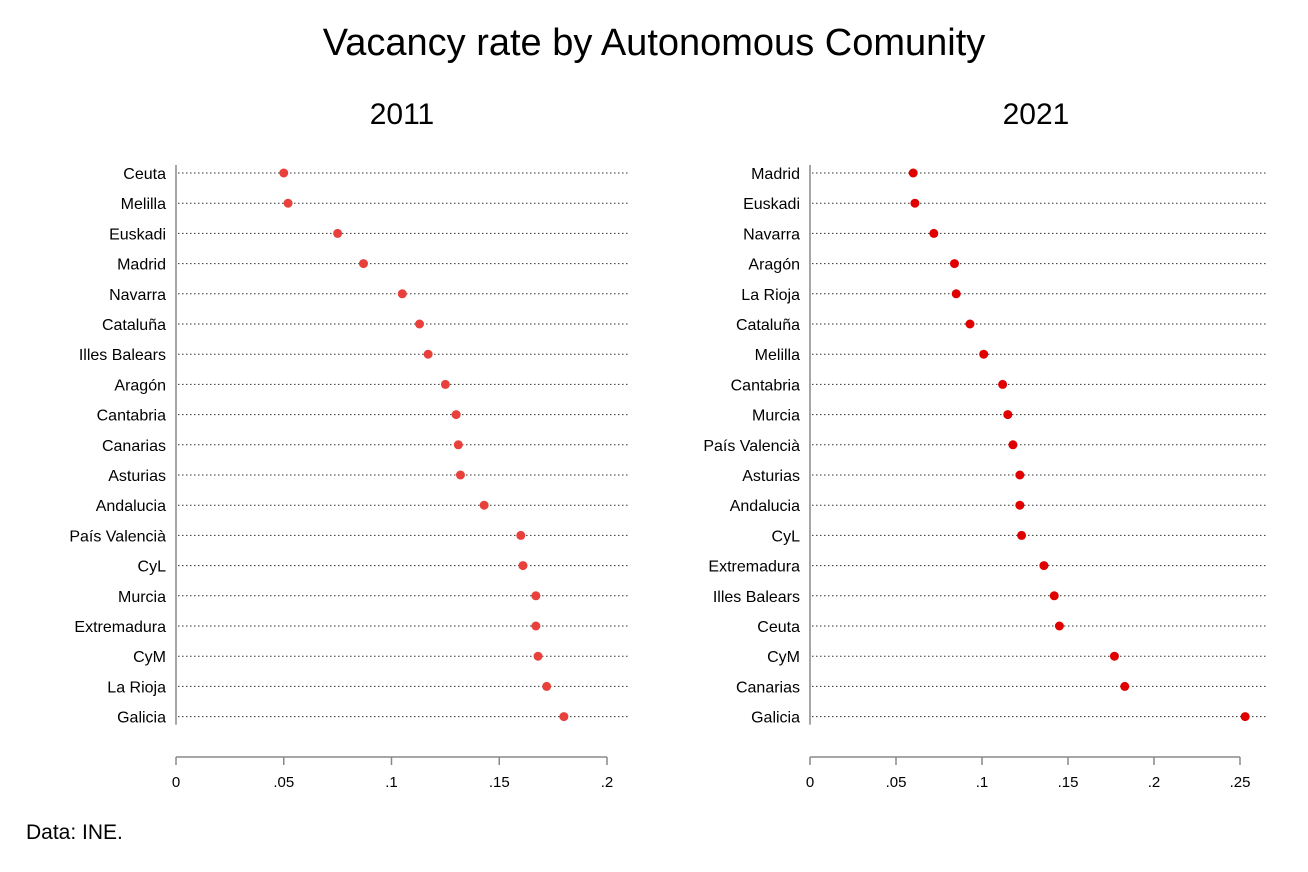 This screenshot has width=1308, height=872. Describe the element at coordinates (402, 114) in the screenshot. I see `panel-title-0: 2011` at that location.